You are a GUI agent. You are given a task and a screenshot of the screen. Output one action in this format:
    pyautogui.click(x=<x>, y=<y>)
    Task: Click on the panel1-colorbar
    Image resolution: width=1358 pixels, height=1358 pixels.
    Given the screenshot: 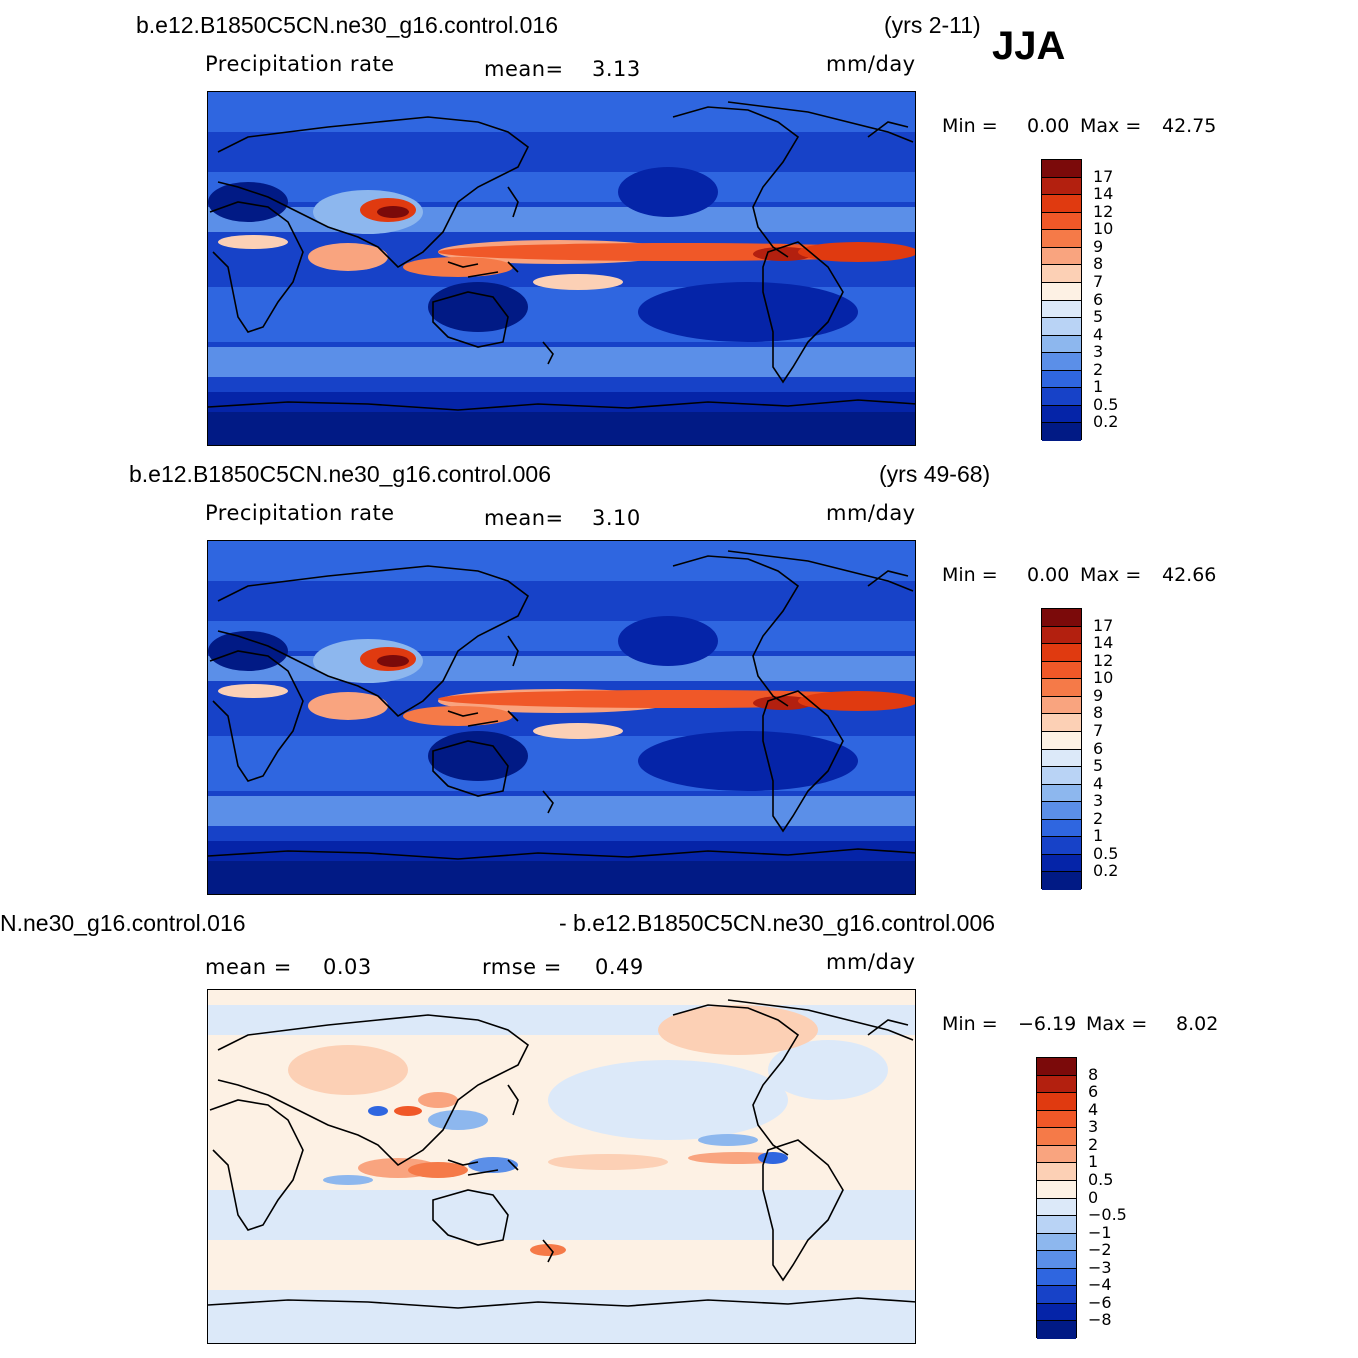 What is the action you would take?
    pyautogui.click(x=1061, y=300)
    